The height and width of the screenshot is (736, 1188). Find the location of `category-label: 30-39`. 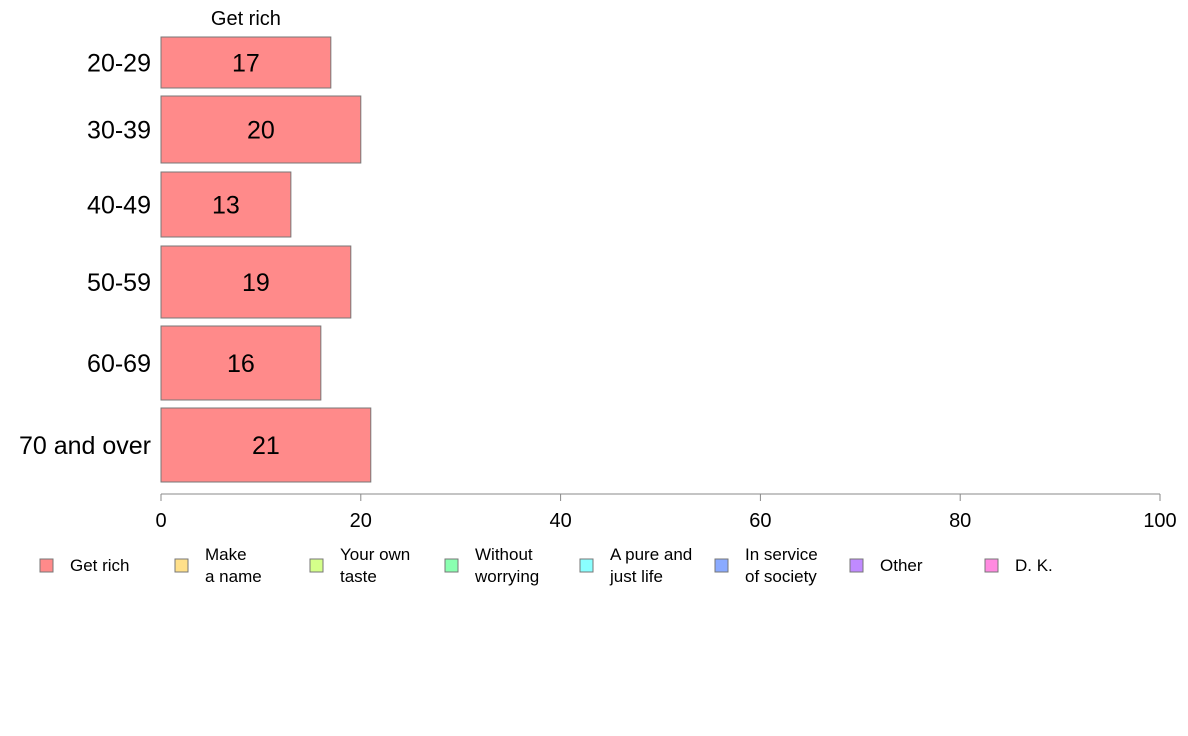

category-label: 30-39 is located at coordinates (119, 131).